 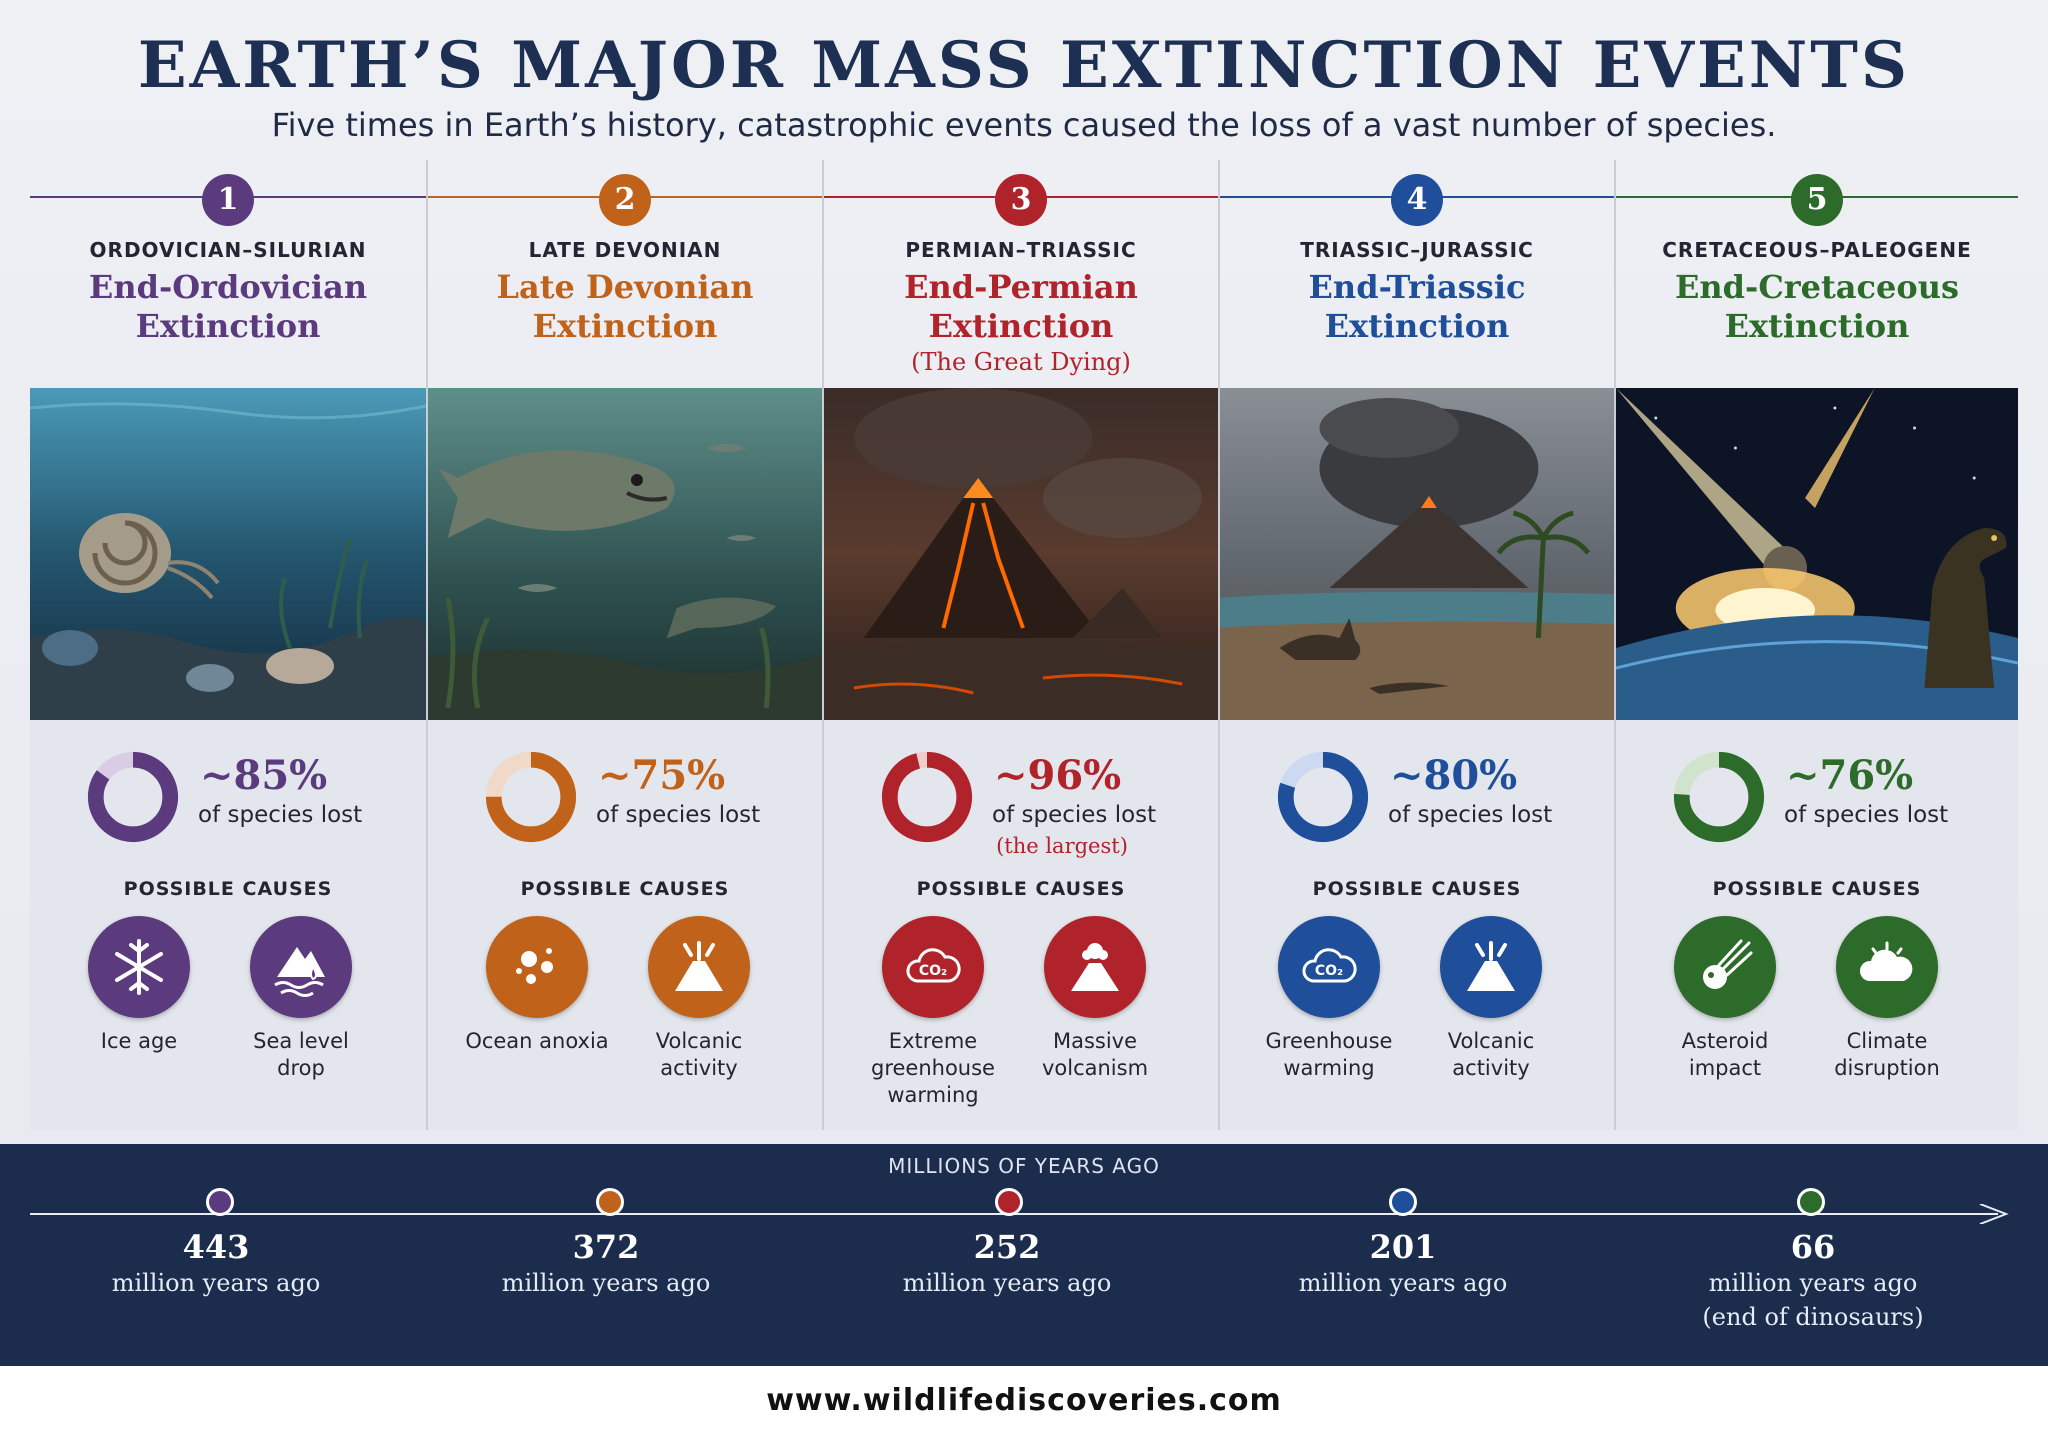 What do you see at coordinates (1817, 200) in the screenshot?
I see `event-number-badge: 5` at bounding box center [1817, 200].